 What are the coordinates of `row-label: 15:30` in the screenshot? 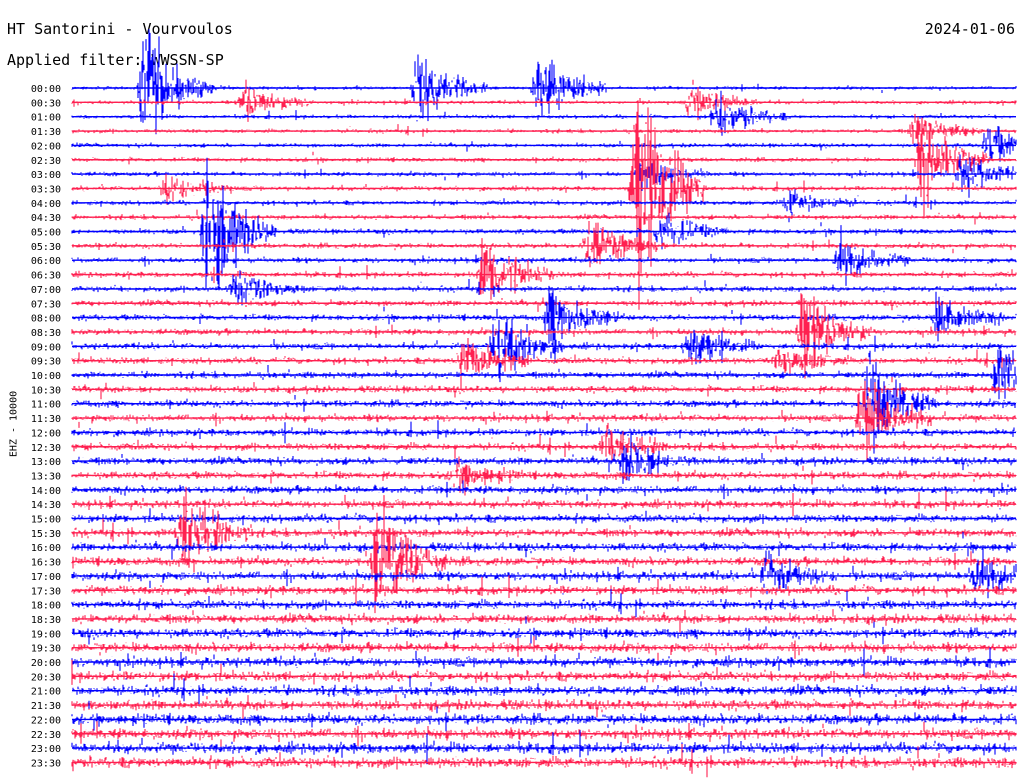 It's located at (46, 534).